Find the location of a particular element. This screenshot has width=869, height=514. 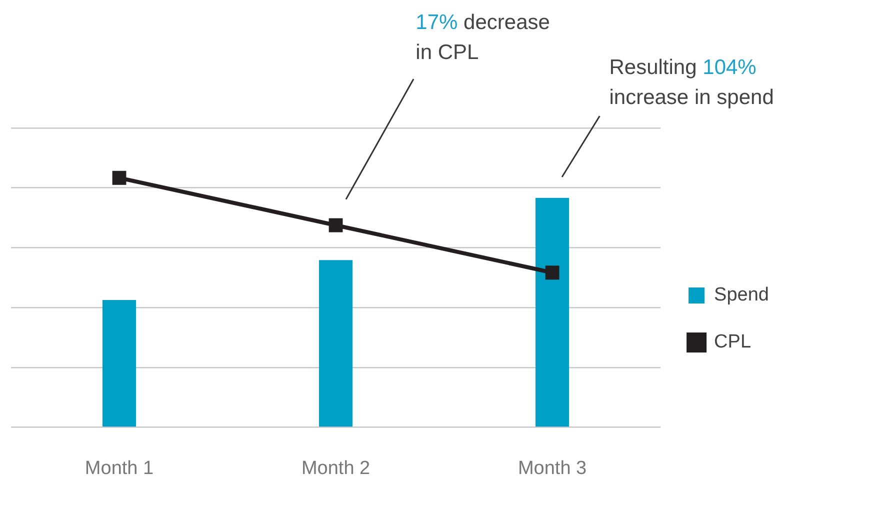

x-tick-label: Month 3 is located at coordinates (552, 468).